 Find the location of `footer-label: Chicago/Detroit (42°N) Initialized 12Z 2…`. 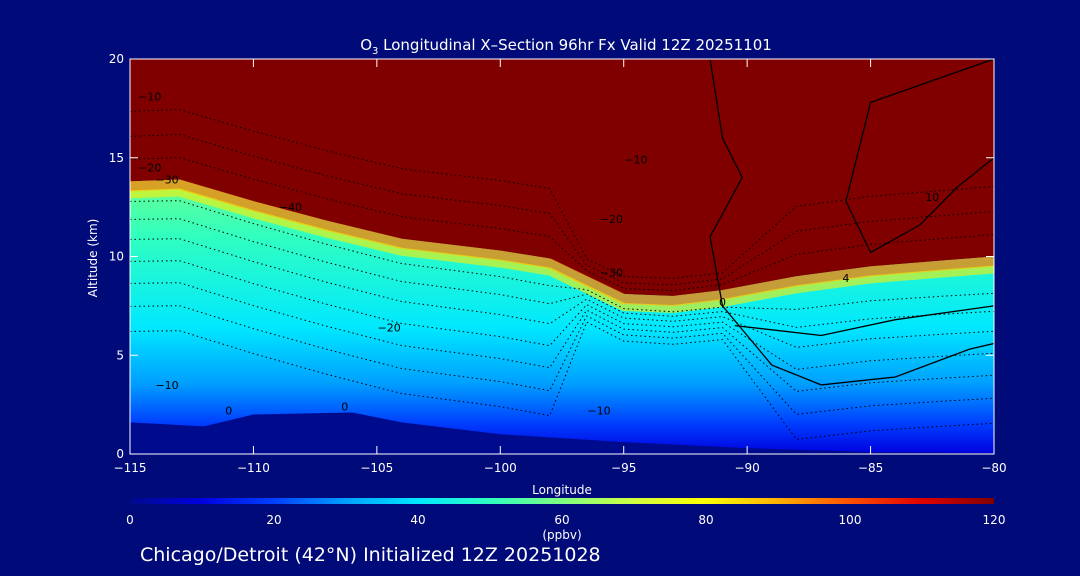

footer-label: Chicago/Detroit (42°N) Initialized 12Z 2… is located at coordinates (370, 555).